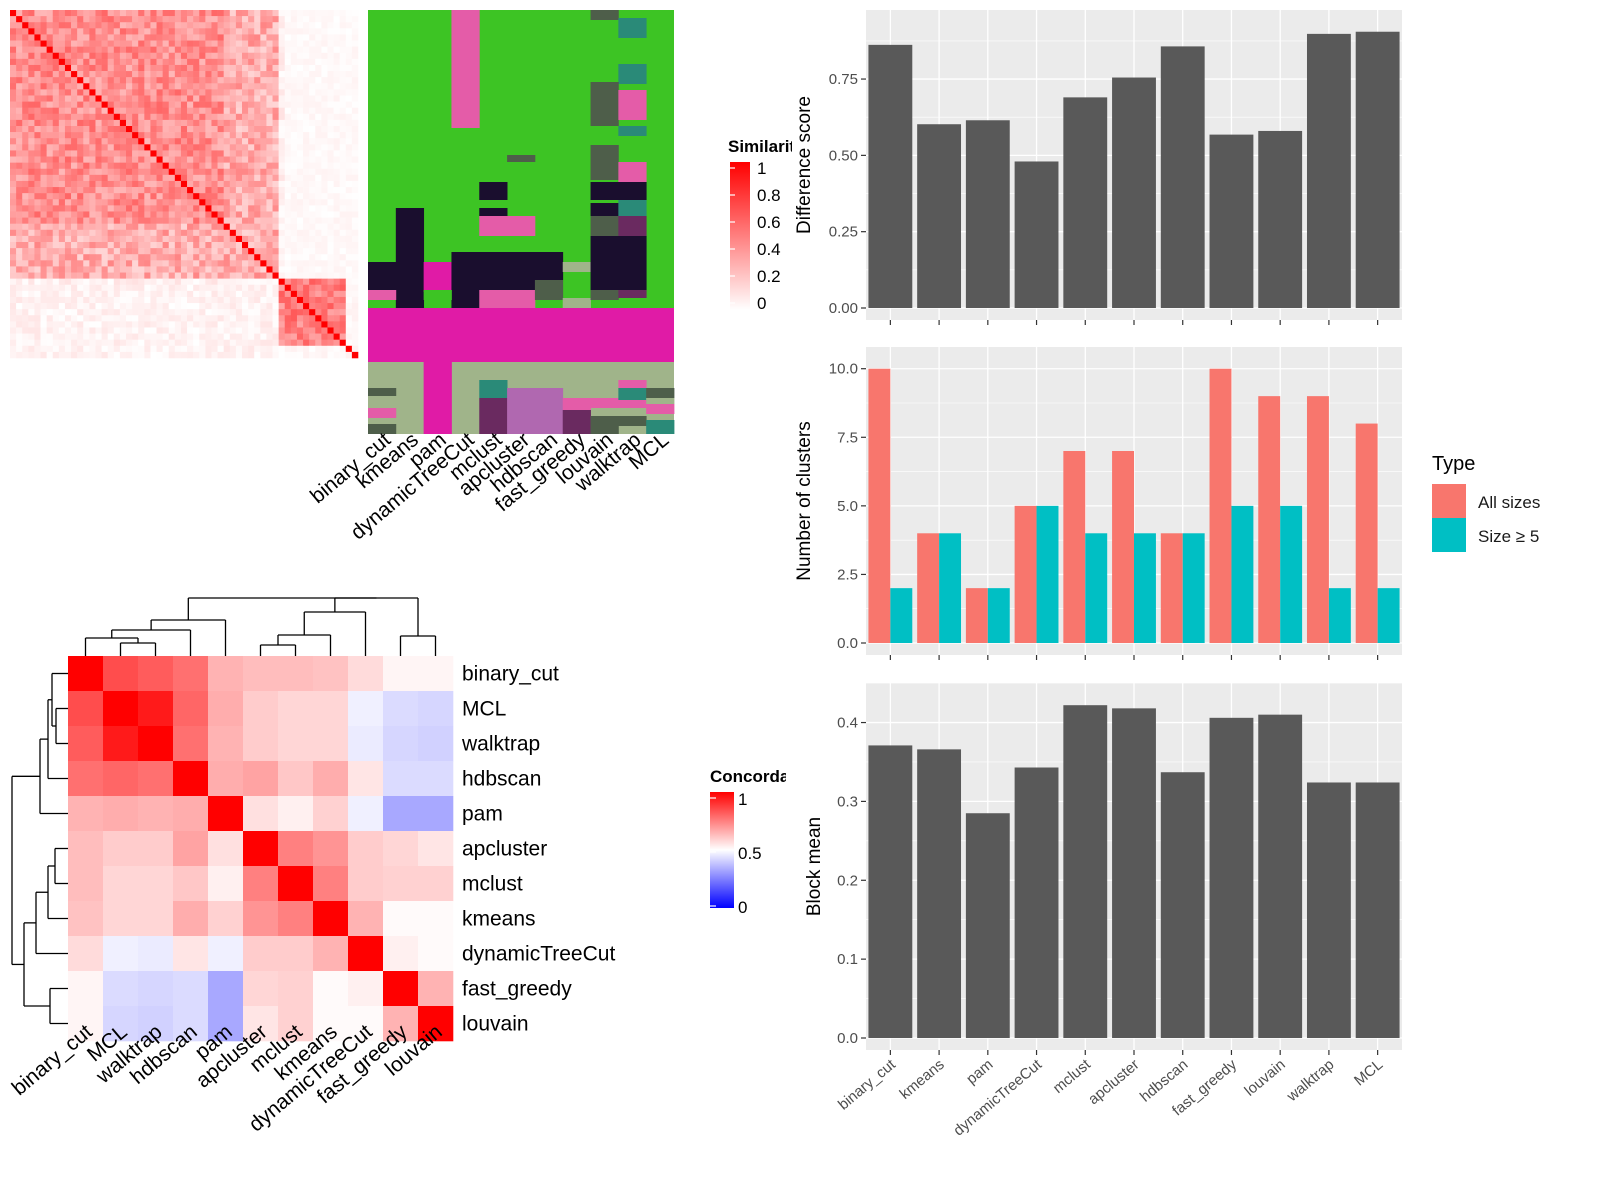  I want to click on bar-louvain, so click(1280, 219).